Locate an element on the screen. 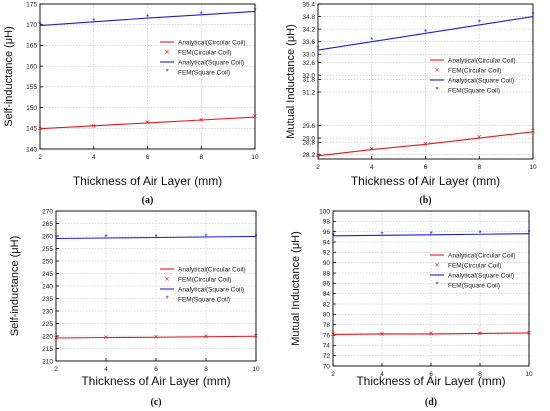  y-tick-label: 145 is located at coordinates (31, 129).